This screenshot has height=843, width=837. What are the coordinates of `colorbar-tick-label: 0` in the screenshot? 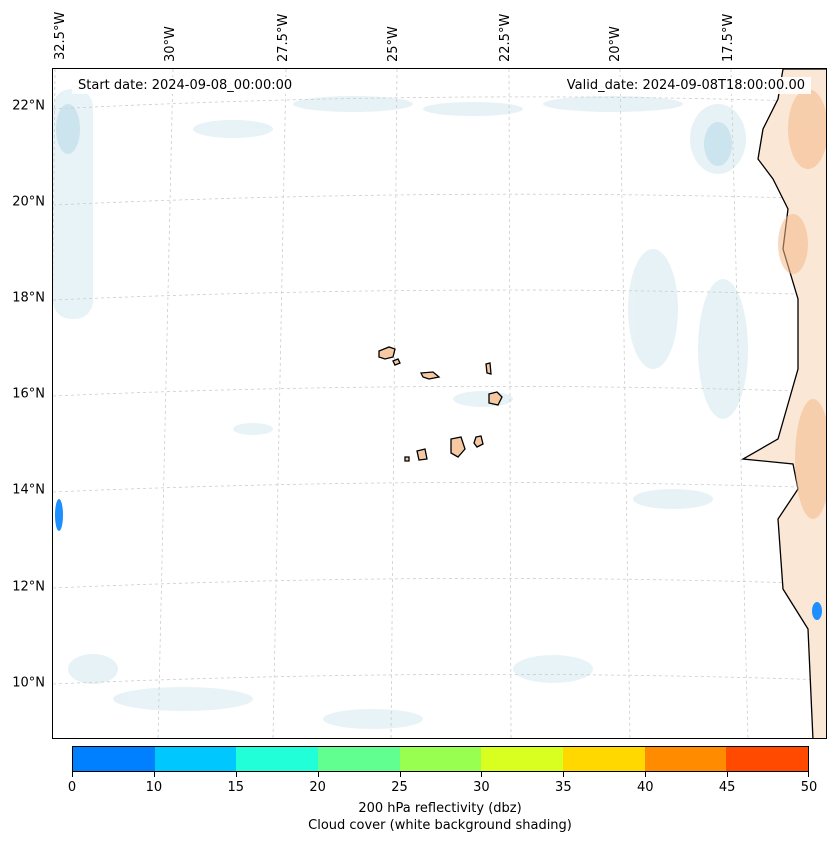 It's located at (72, 787).